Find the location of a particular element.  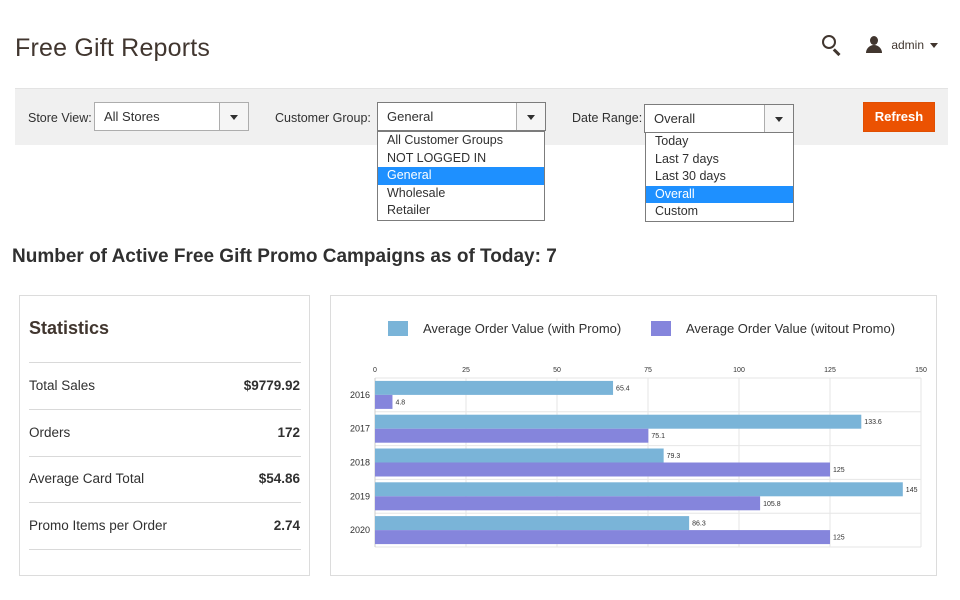

stat-row-promo-items: Promo Items per Order 2.74 is located at coordinates (165, 526).